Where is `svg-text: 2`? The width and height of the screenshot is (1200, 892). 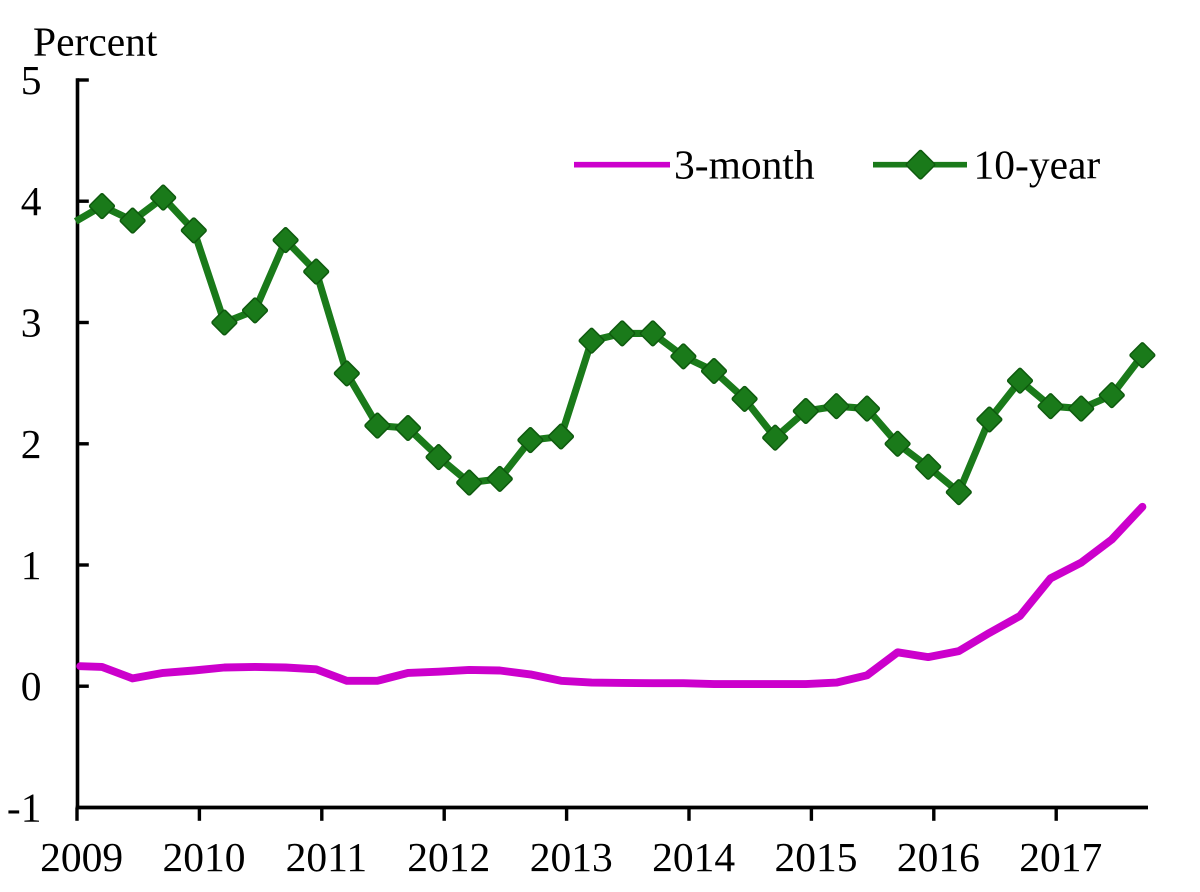 svg-text: 2 is located at coordinates (31, 444).